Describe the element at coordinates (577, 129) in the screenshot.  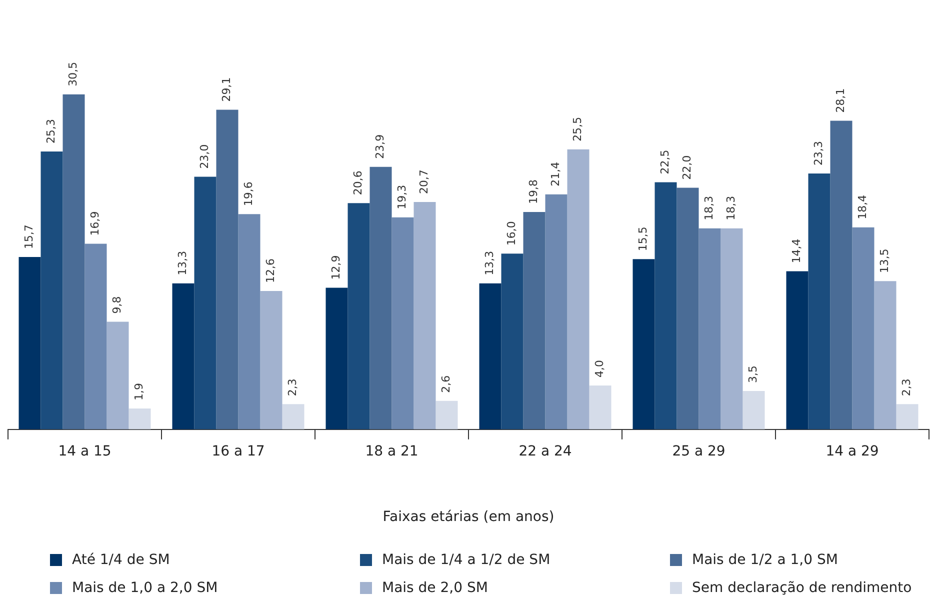
I see `data-label: 25,5` at that location.